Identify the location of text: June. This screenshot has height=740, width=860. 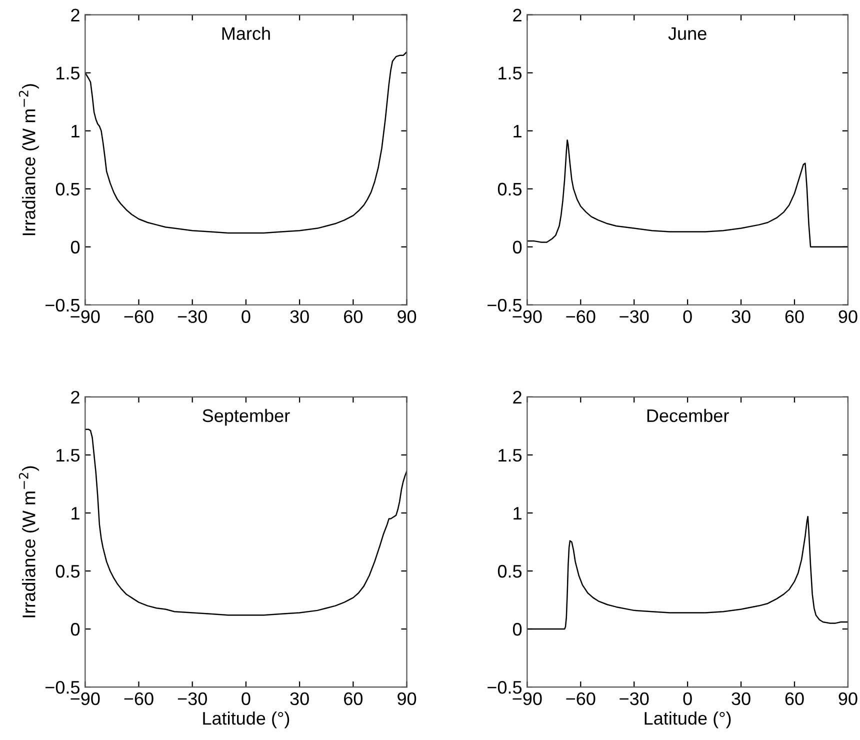
(687, 33).